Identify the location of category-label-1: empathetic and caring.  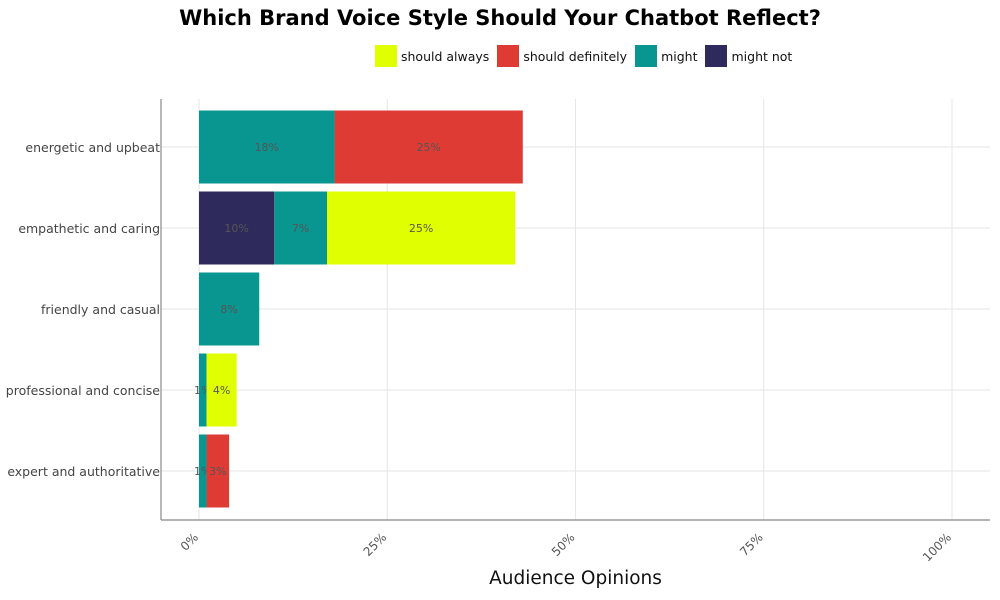
(89, 228).